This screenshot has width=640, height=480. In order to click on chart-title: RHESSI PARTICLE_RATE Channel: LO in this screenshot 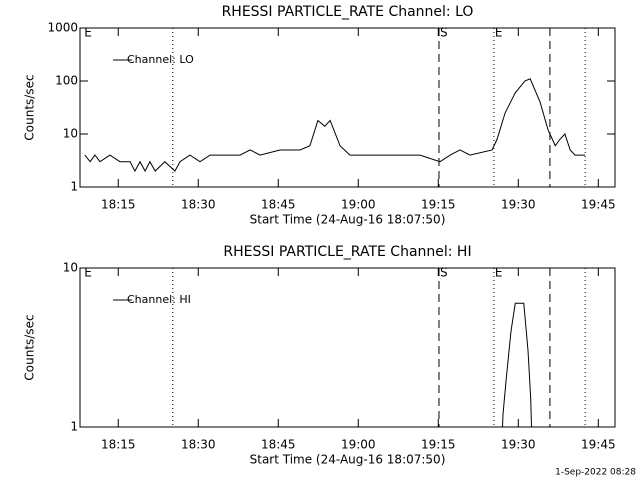, I will do `click(348, 12)`.